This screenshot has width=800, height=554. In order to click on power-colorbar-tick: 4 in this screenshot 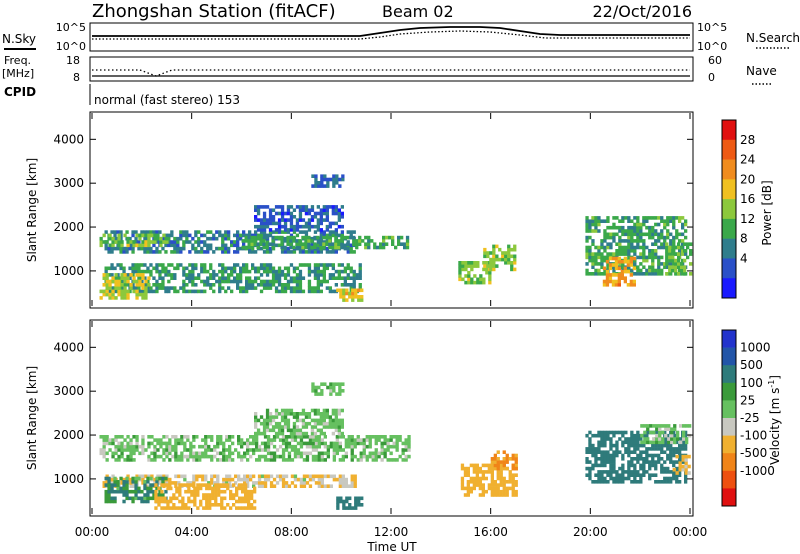, I will do `click(744, 258)`.